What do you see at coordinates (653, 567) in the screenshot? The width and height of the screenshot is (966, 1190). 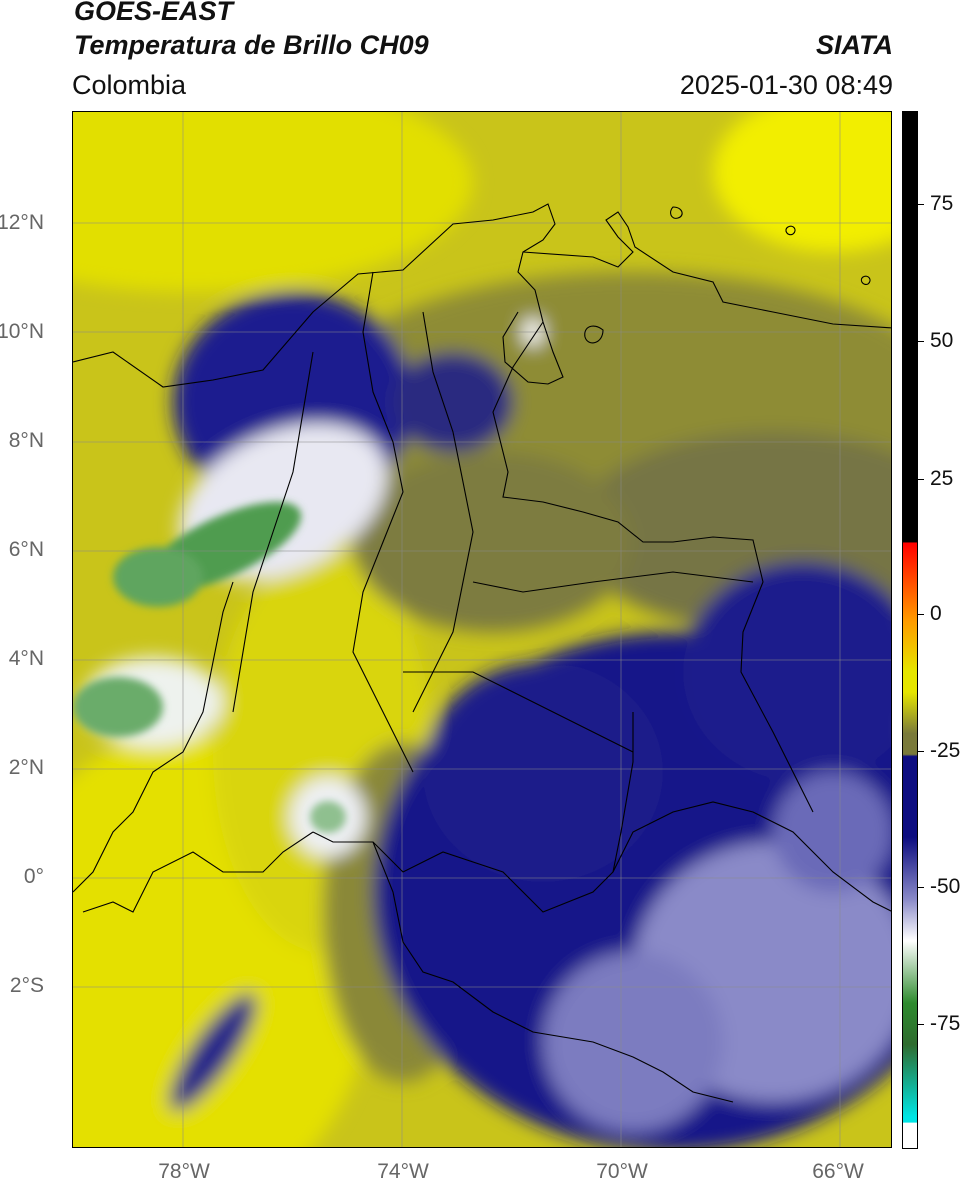 I see `colombia-venezuela-border` at bounding box center [653, 567].